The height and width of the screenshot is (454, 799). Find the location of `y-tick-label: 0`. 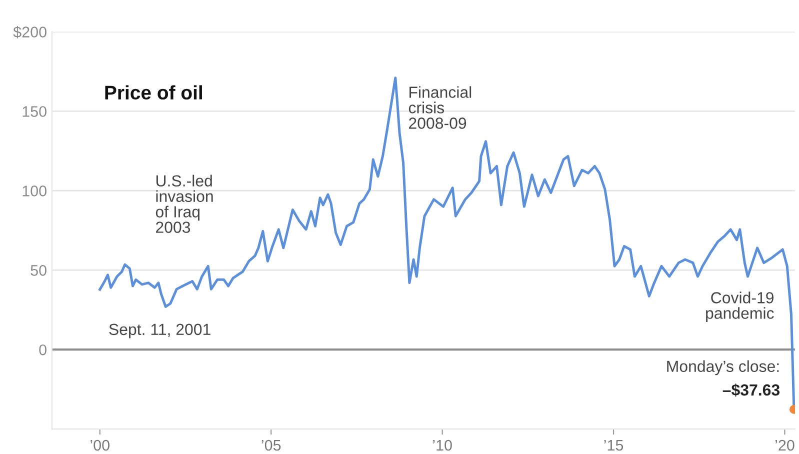

y-tick-label: 0 is located at coordinates (42, 350).